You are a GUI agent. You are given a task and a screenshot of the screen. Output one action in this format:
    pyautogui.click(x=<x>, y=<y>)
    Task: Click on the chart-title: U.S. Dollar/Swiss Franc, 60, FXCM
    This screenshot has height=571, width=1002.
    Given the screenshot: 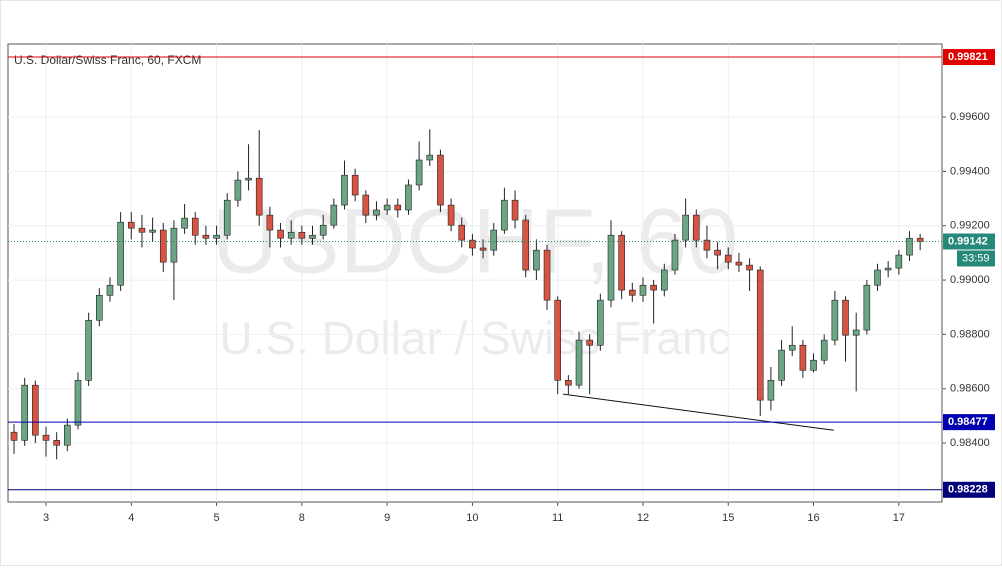 What is the action you would take?
    pyautogui.click(x=107, y=60)
    